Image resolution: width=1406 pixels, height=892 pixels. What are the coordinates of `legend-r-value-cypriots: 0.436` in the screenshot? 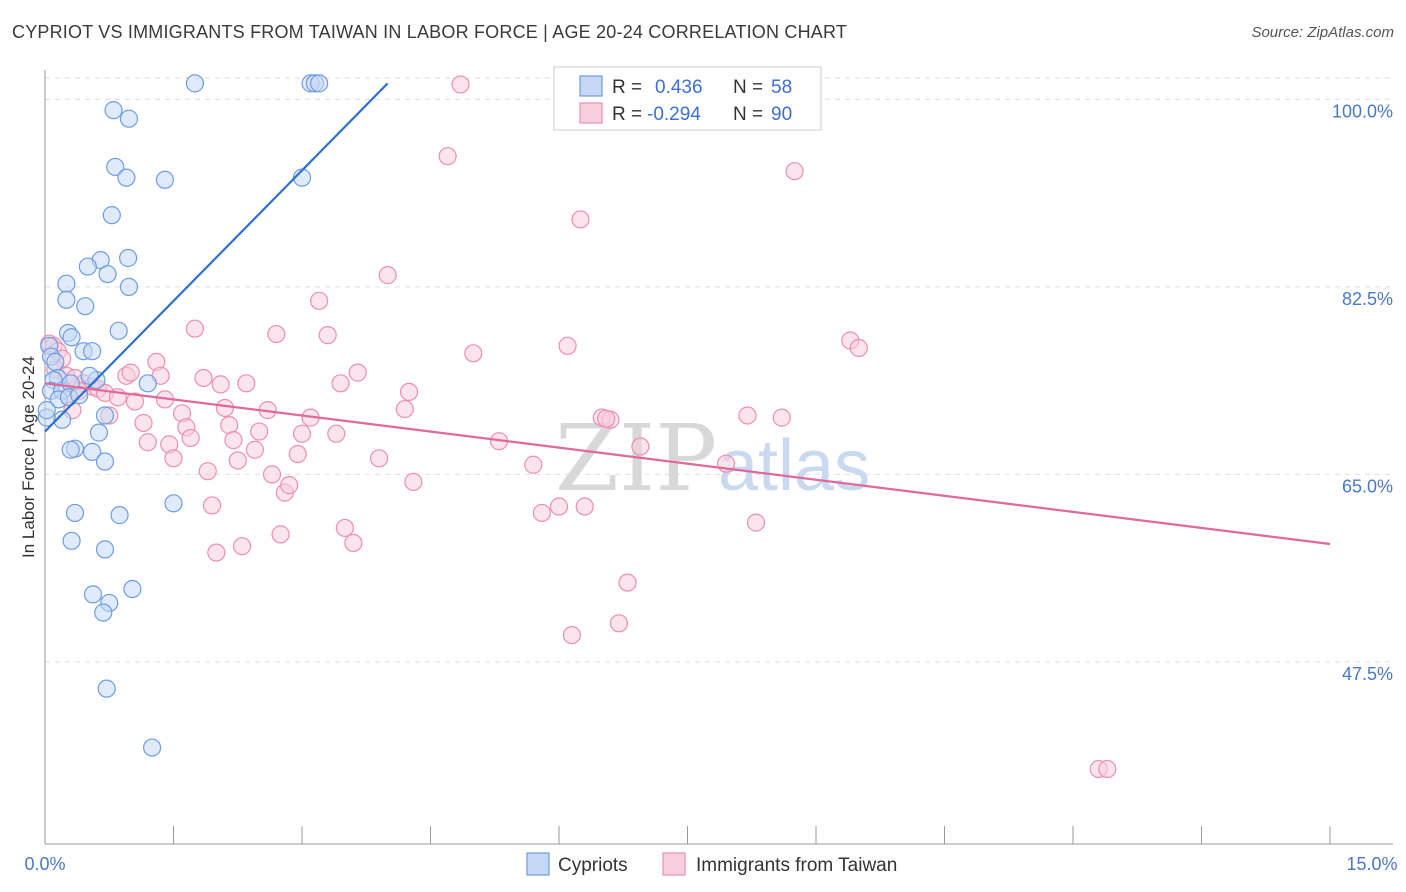 It's located at (679, 87).